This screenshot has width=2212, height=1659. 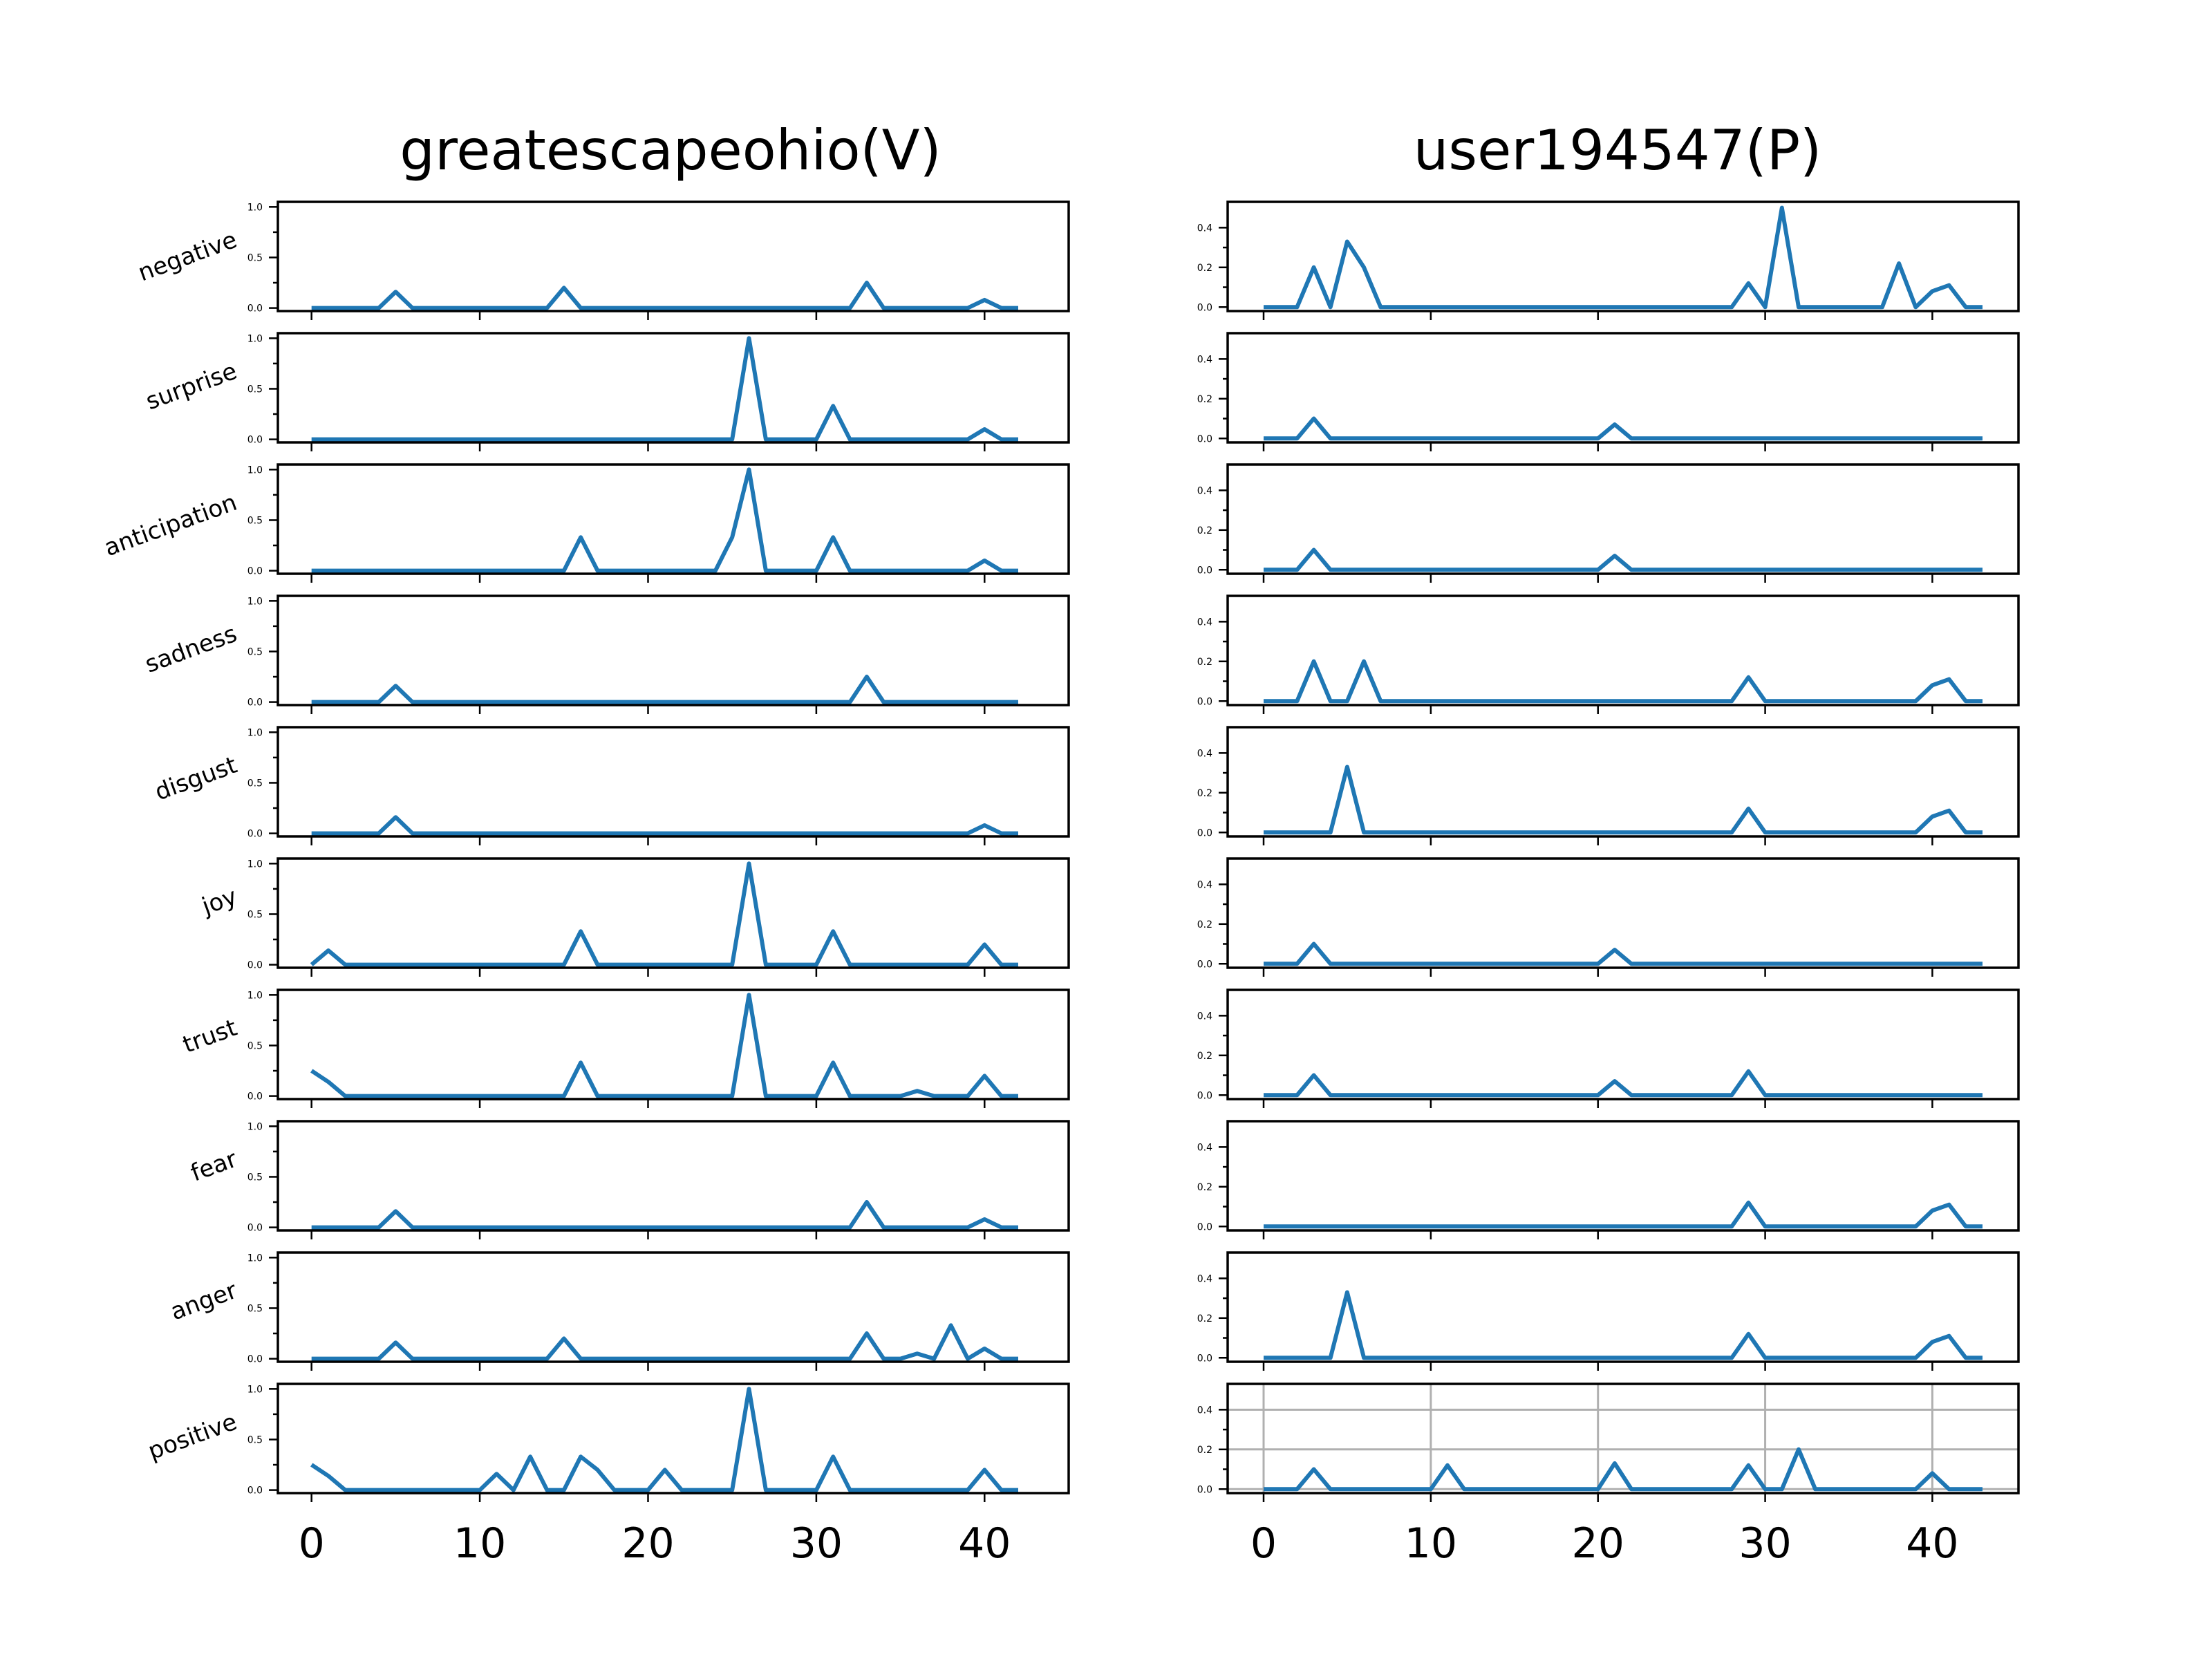 I want to click on x-tick-label: 0, so click(x=312, y=1544).